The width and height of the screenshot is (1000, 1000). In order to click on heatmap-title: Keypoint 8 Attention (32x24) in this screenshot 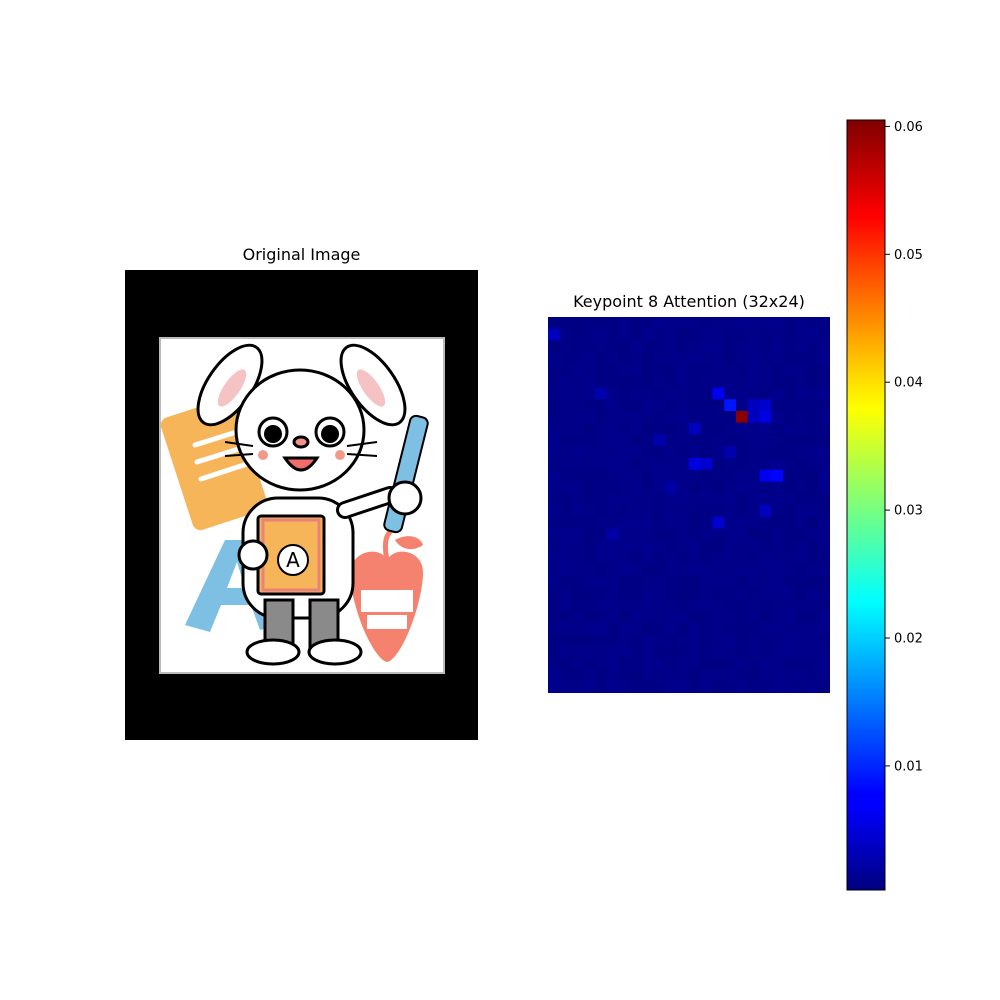, I will do `click(689, 301)`.